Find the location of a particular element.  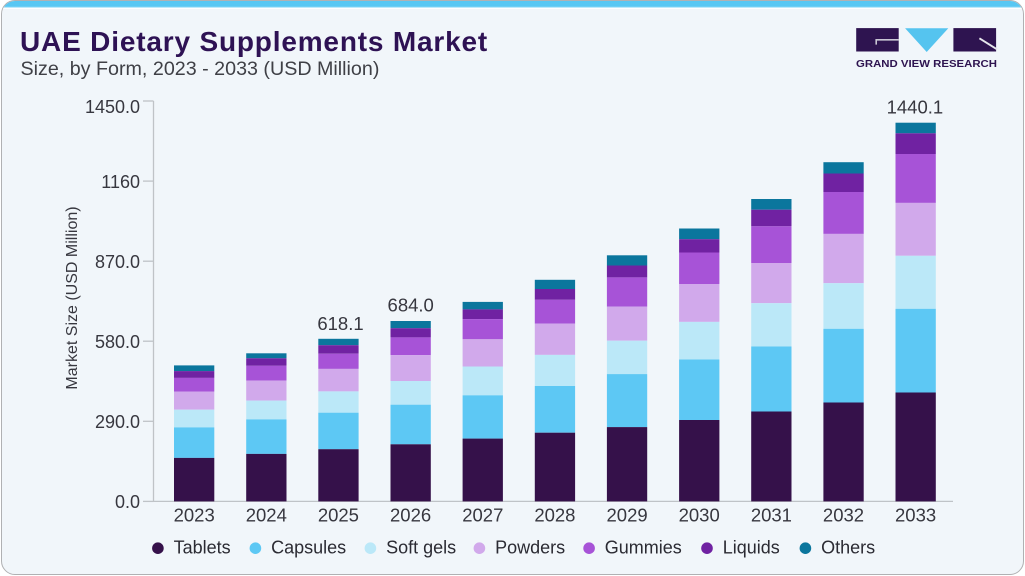

svg-text: 2032 is located at coordinates (843, 515).